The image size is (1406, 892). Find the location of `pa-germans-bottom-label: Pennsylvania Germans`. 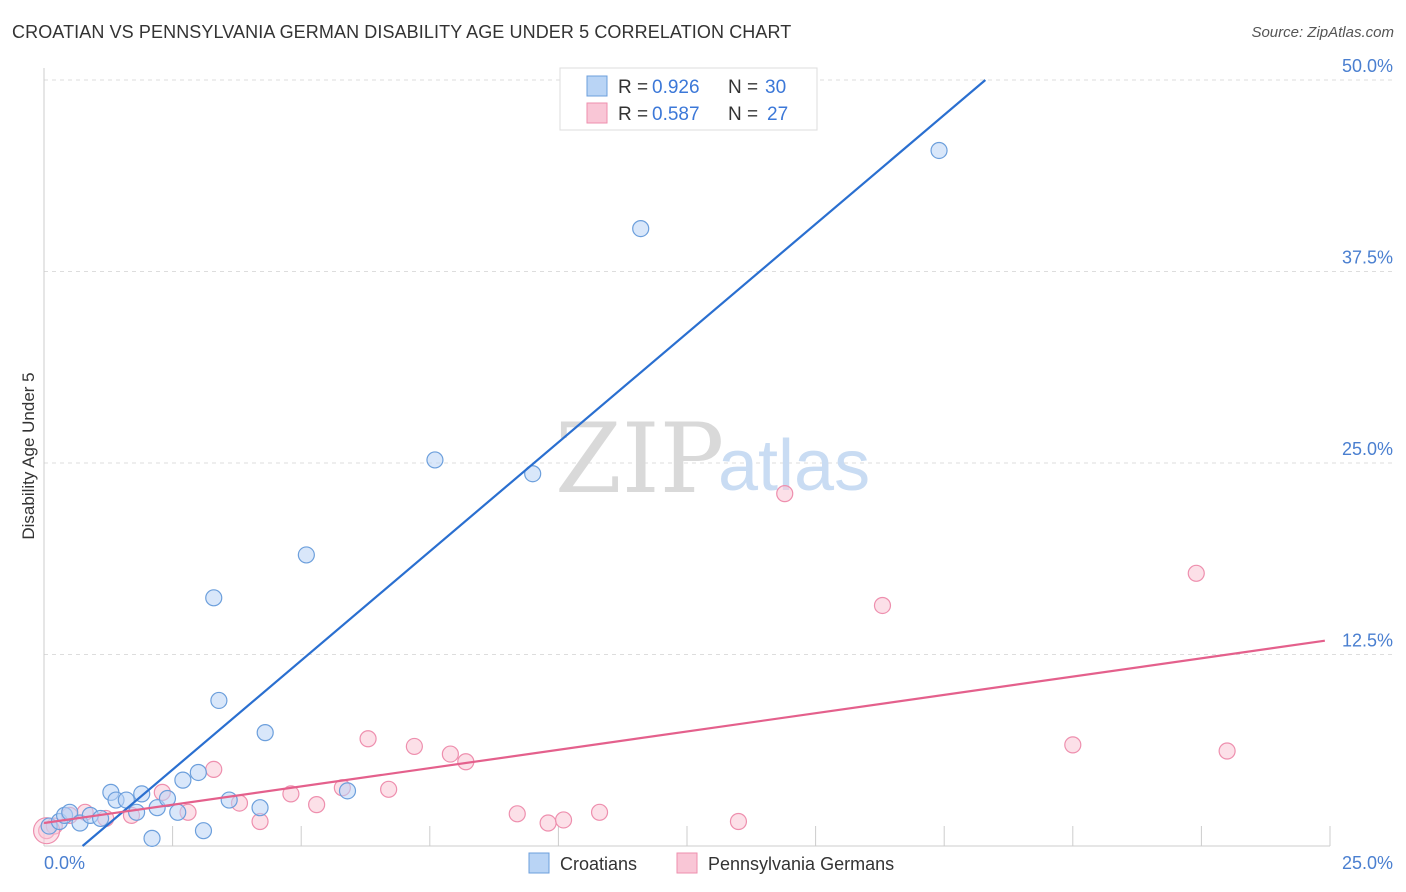

pa-germans-bottom-label: Pennsylvania Germans is located at coordinates (801, 864).